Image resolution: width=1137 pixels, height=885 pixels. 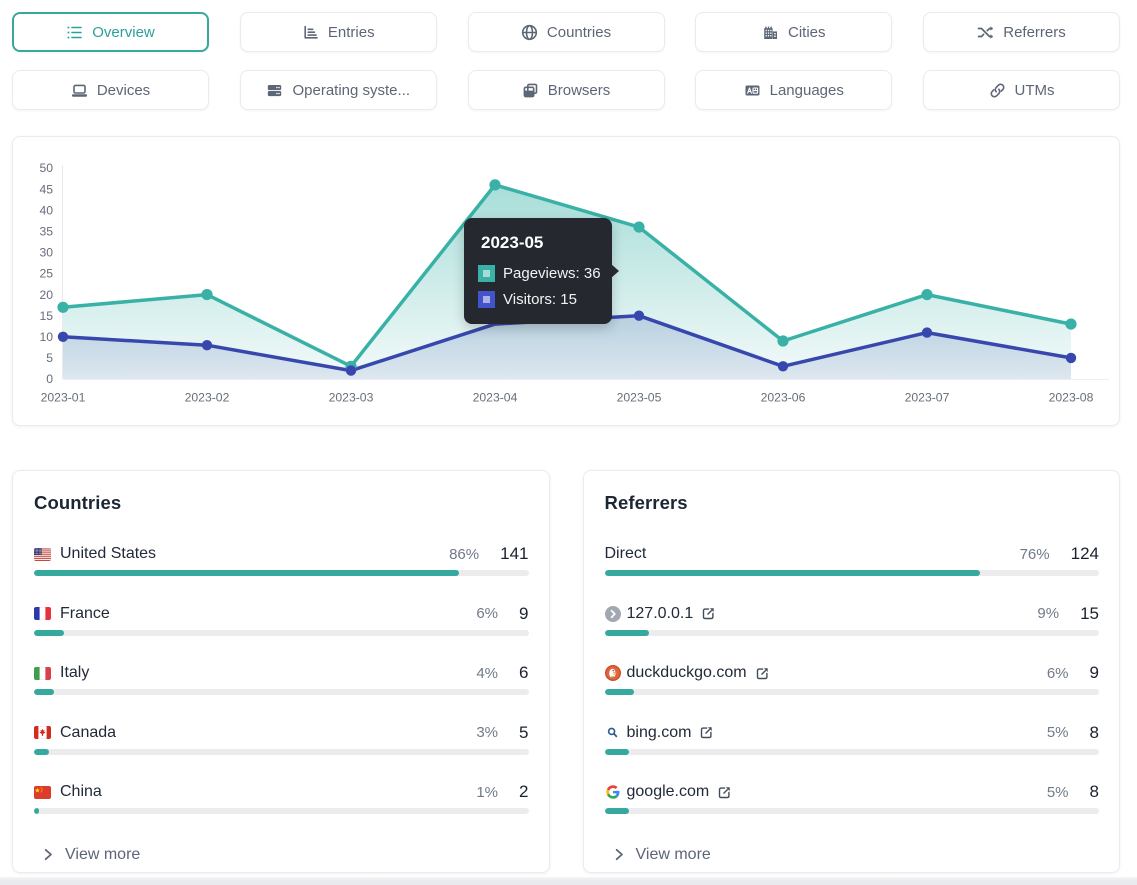 I want to click on svg-text: 5, so click(x=49, y=358).